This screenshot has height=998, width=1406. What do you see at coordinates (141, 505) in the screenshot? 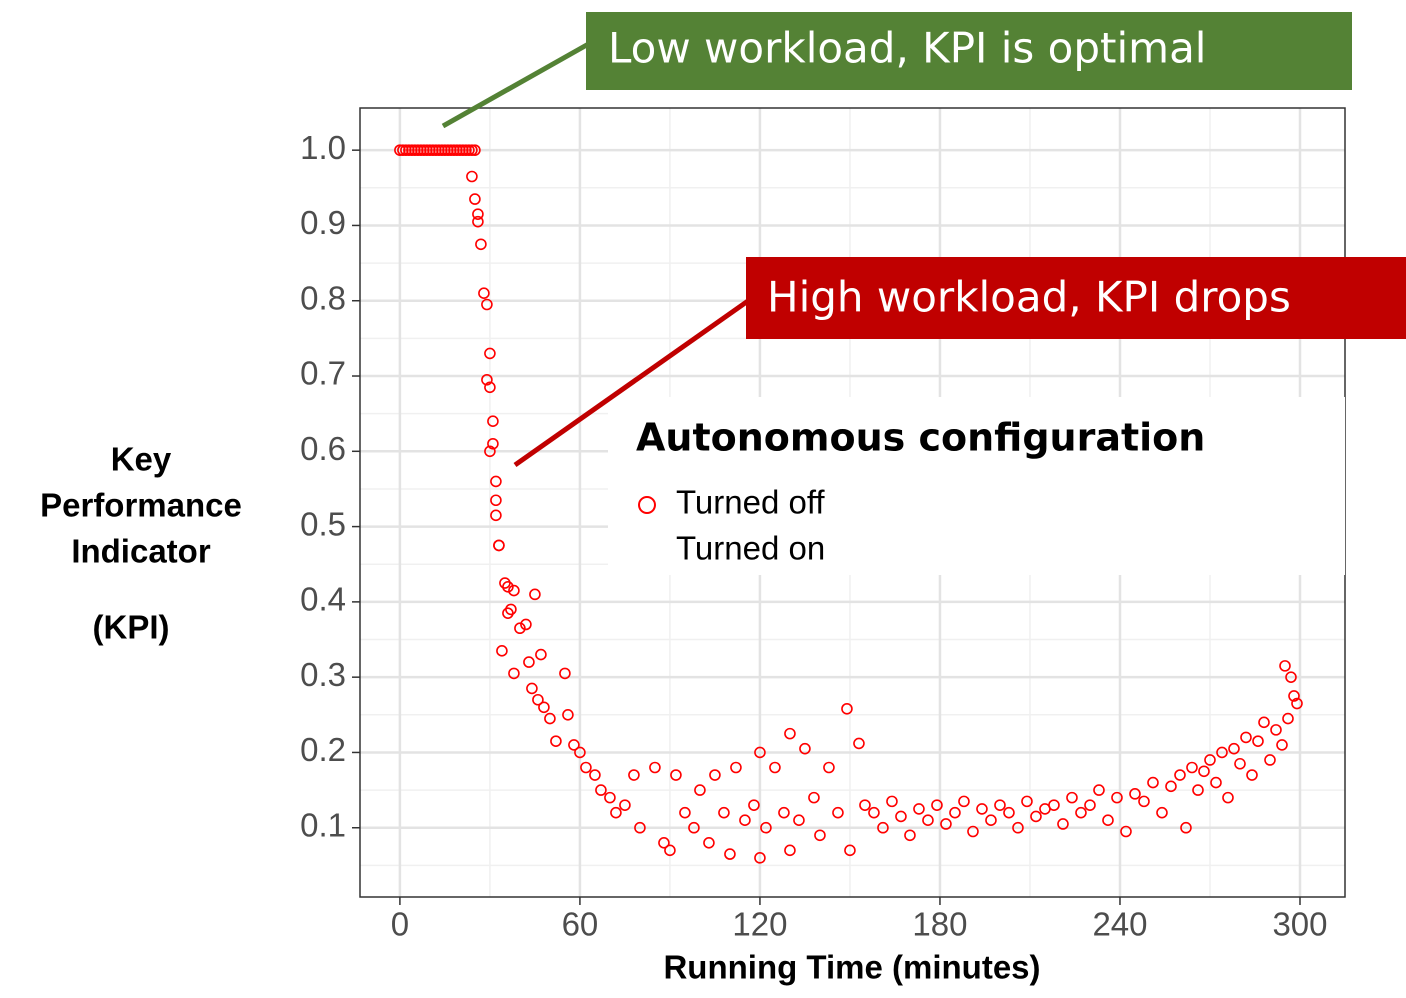
I see `y-axis-title: Performance` at bounding box center [141, 505].